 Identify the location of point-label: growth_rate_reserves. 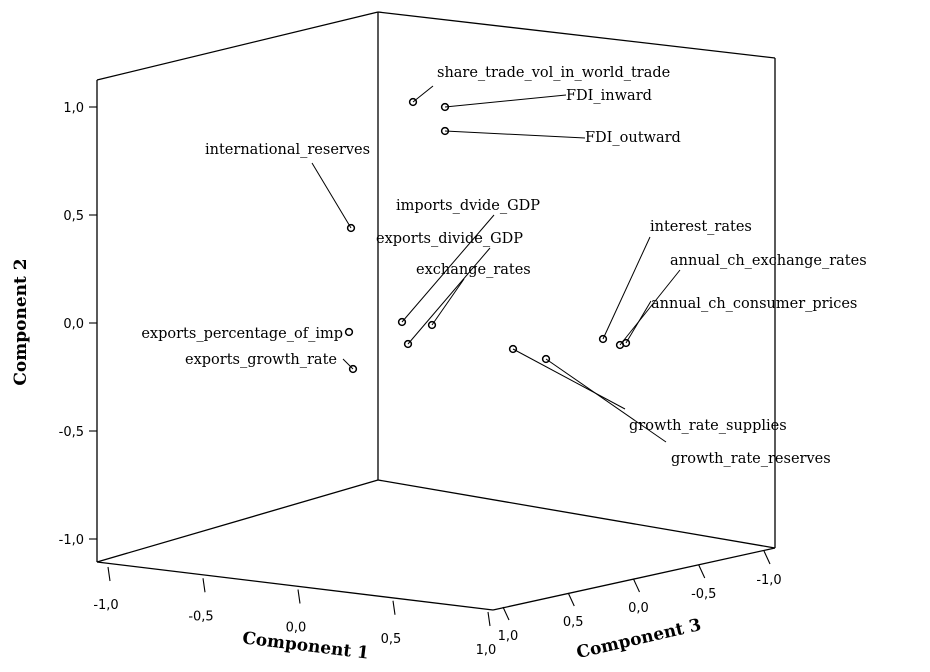
(751, 459).